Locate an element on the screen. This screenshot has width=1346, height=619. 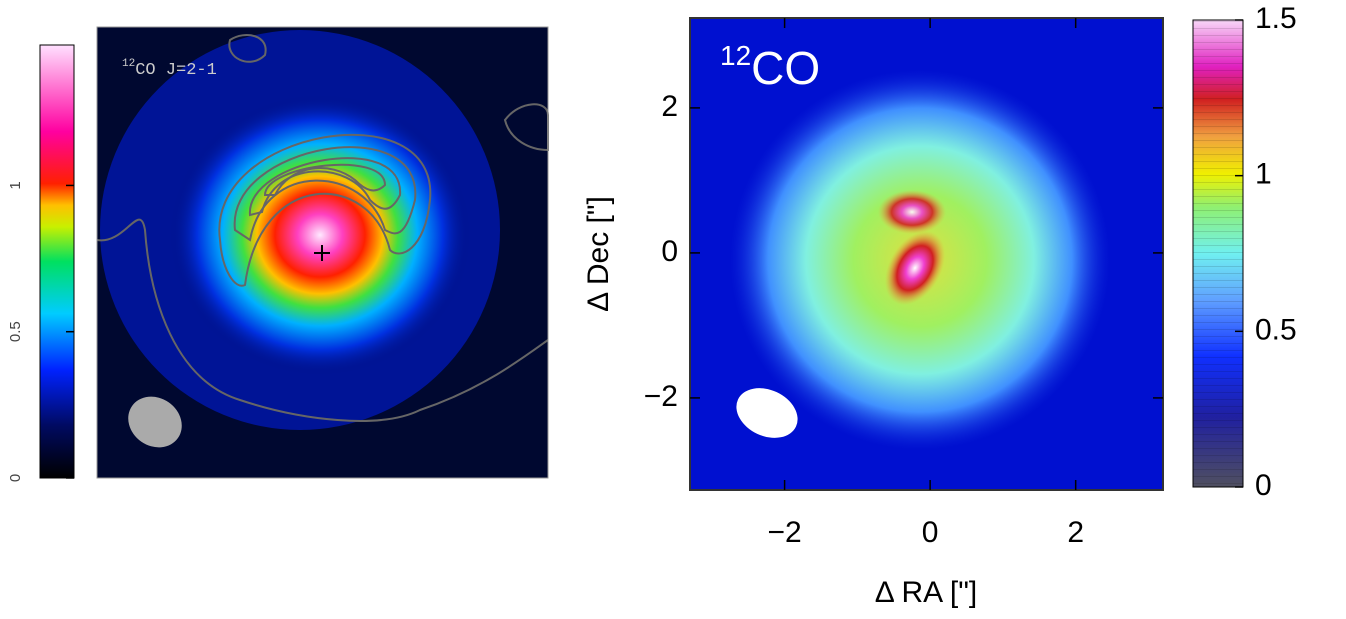
colorbar-bands is located at coordinates (1218, 253).